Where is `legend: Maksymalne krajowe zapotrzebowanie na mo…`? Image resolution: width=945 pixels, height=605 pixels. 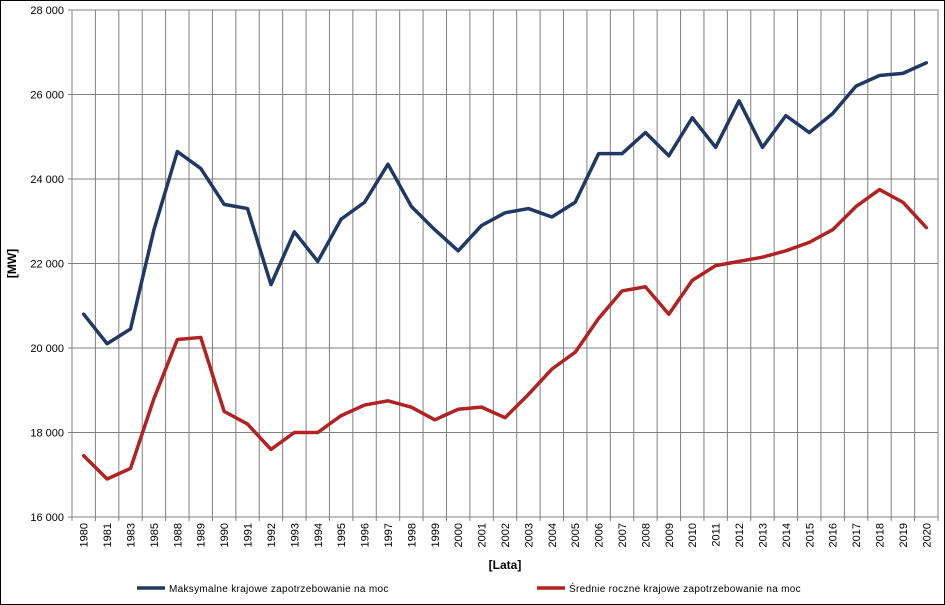 legend: Maksymalne krajowe zapotrzebowanie na mo… is located at coordinates (469, 588).